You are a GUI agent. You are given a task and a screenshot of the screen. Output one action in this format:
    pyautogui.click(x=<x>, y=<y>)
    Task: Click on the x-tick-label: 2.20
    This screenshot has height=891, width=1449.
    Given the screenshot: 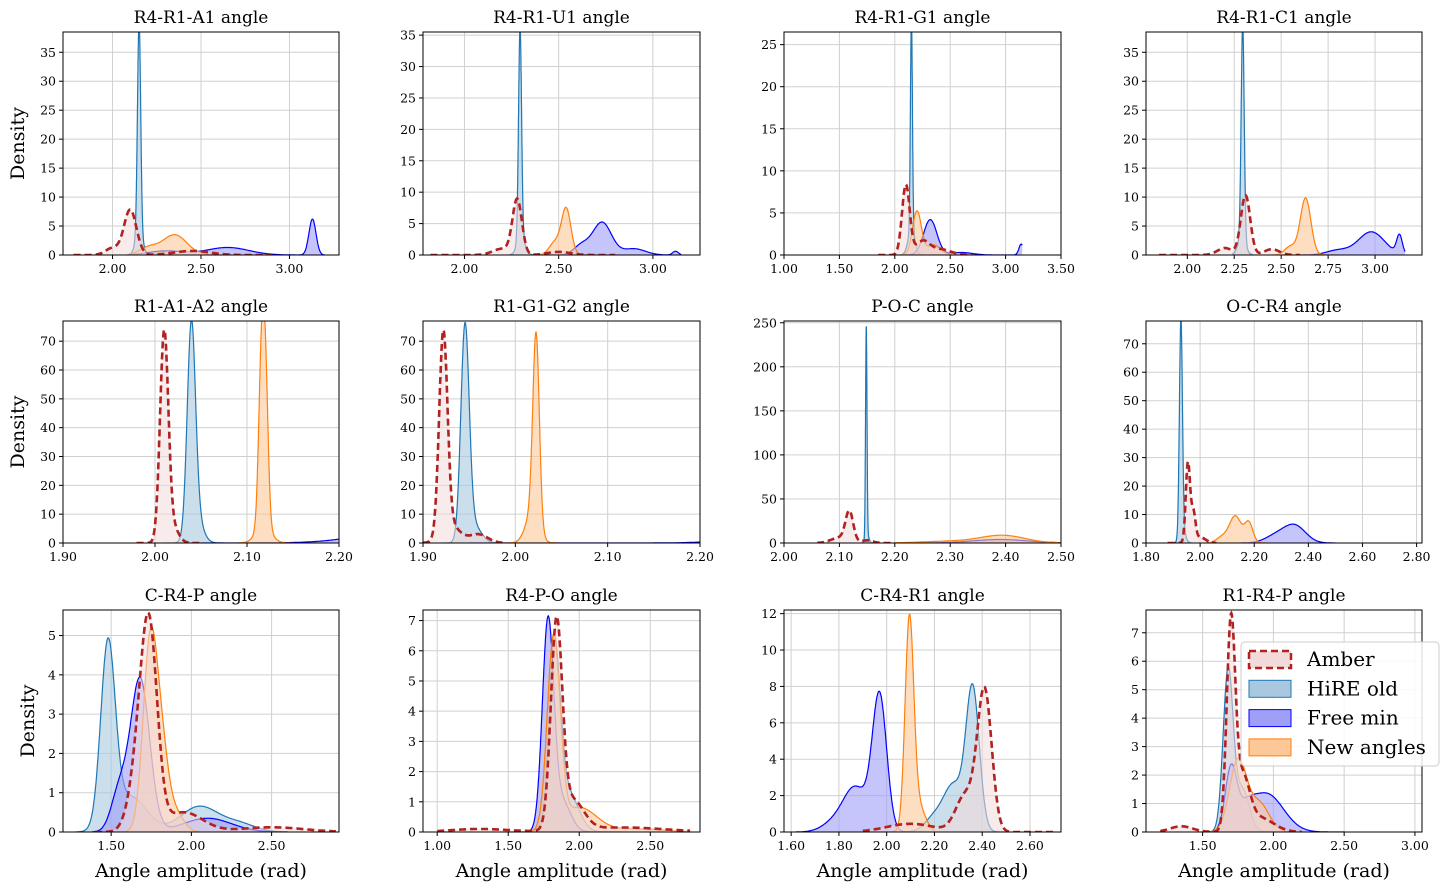 What is the action you would take?
    pyautogui.click(x=339, y=556)
    